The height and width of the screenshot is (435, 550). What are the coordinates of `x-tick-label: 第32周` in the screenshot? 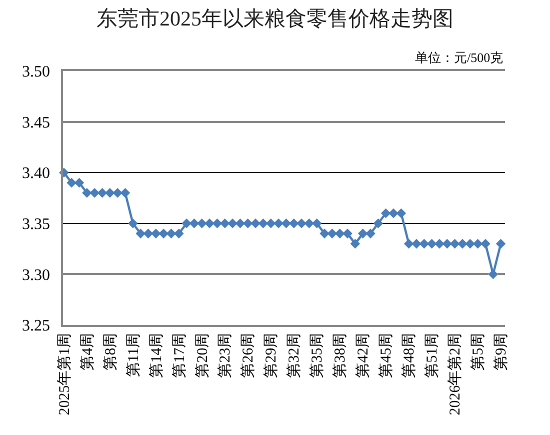 It's located at (294, 355).